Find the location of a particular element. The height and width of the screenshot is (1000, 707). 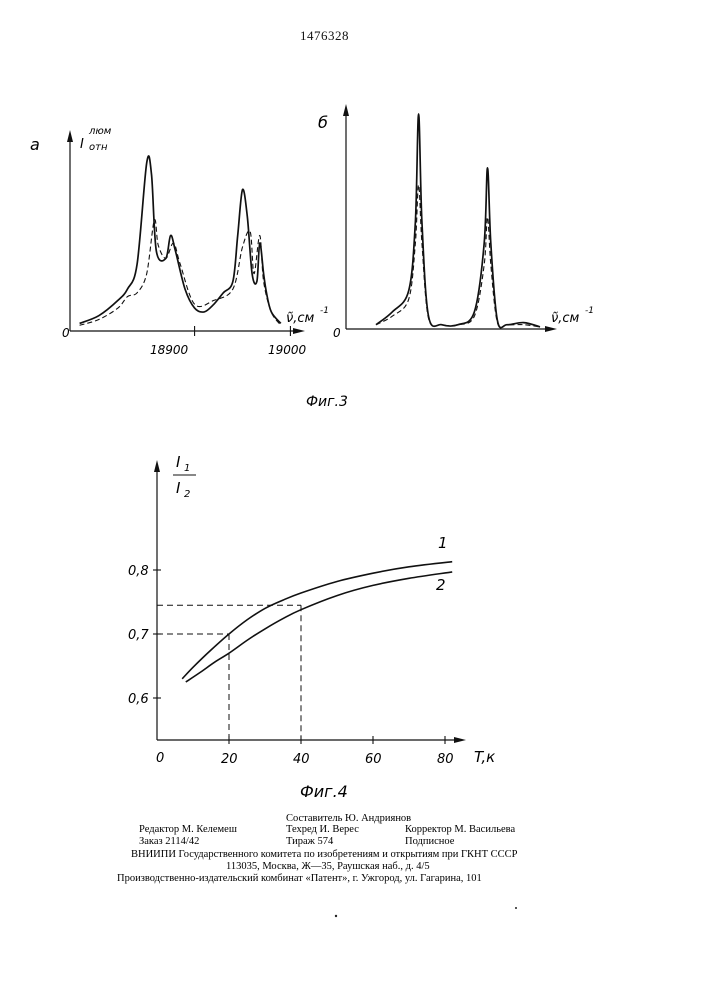

fig4-x-tick-label: 20 is located at coordinates (229, 759).